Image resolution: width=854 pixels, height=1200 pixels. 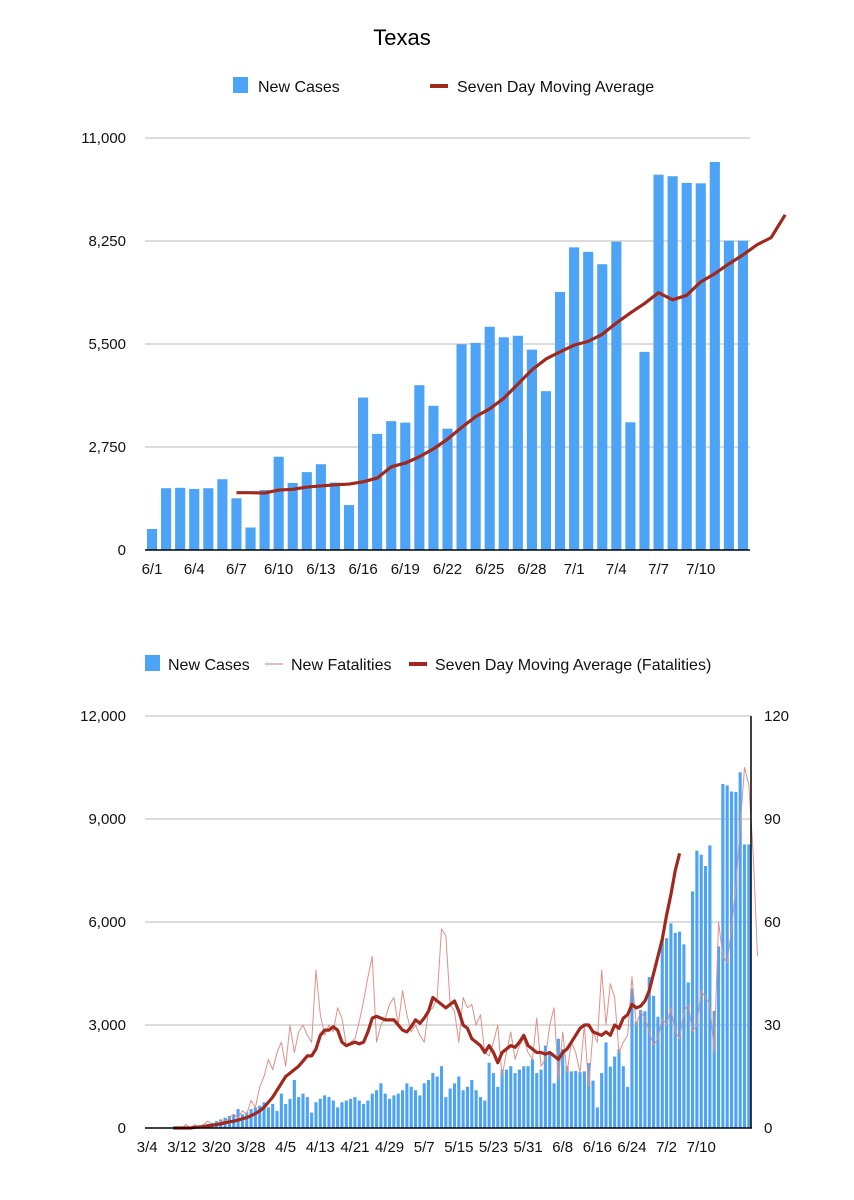 What do you see at coordinates (666, 1147) in the screenshot?
I see `x-tick-label: 7/2` at bounding box center [666, 1147].